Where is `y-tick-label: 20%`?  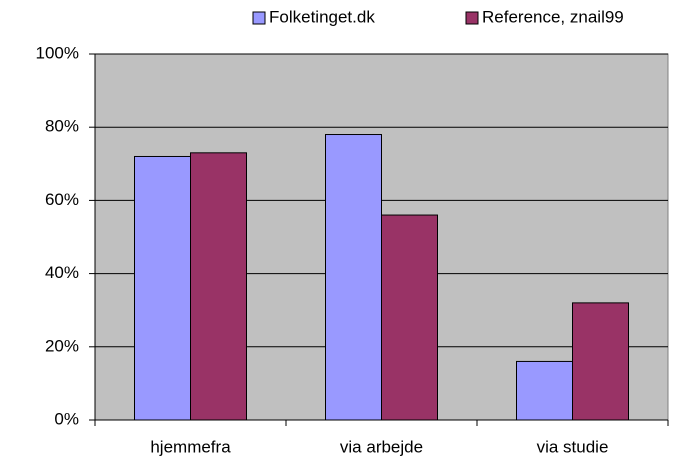
y-tick-label: 20% is located at coordinates (62, 345).